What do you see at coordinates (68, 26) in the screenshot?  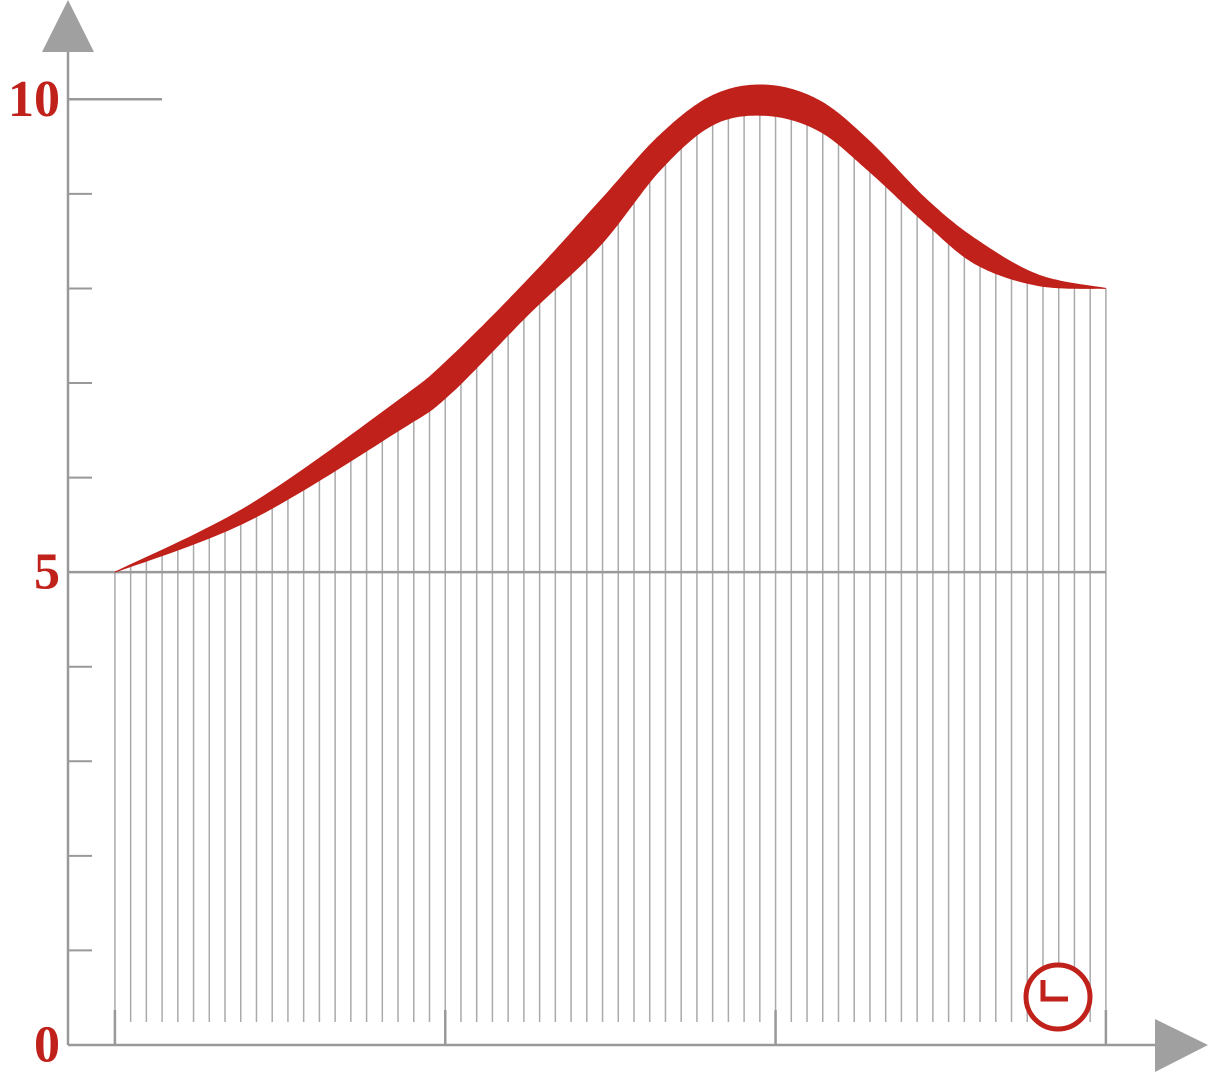 I see `y-axis-arrow` at bounding box center [68, 26].